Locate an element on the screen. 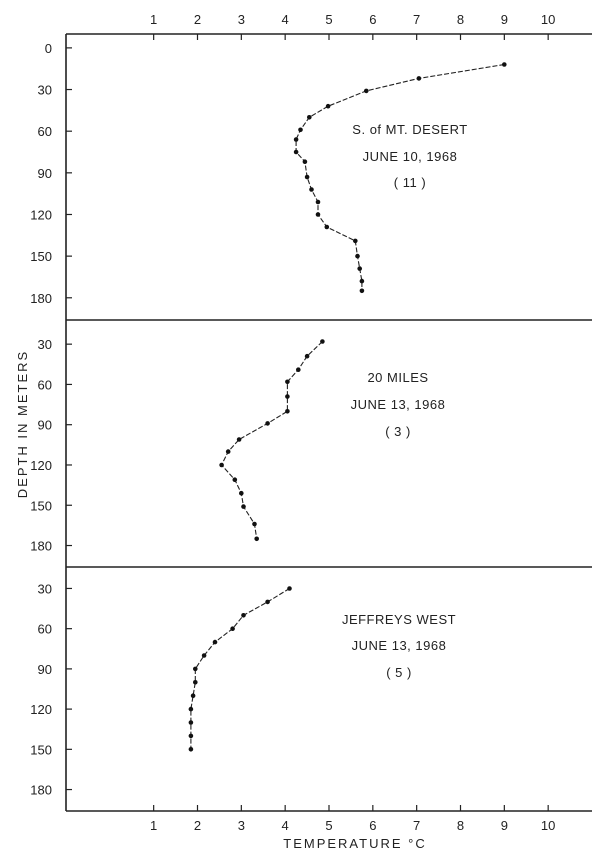  panel-annotation: ( 5 ) is located at coordinates (399, 672).